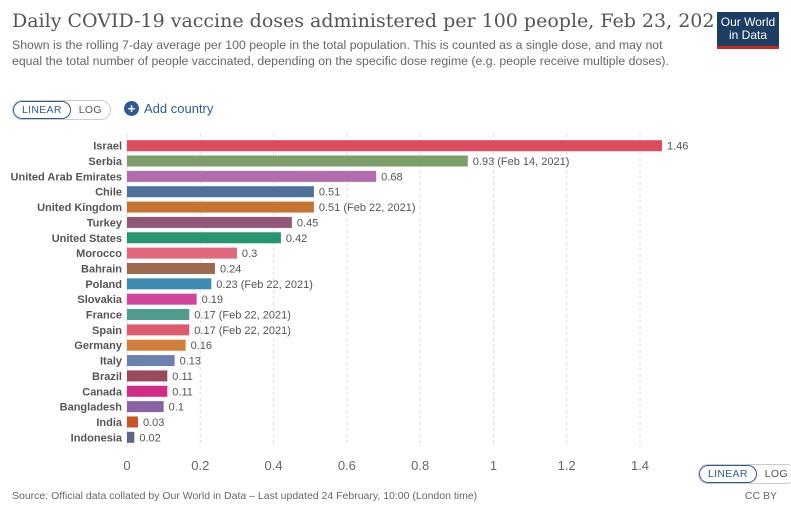 The height and width of the screenshot is (509, 791). What do you see at coordinates (103, 285) in the screenshot?
I see `category-label: Poland` at bounding box center [103, 285].